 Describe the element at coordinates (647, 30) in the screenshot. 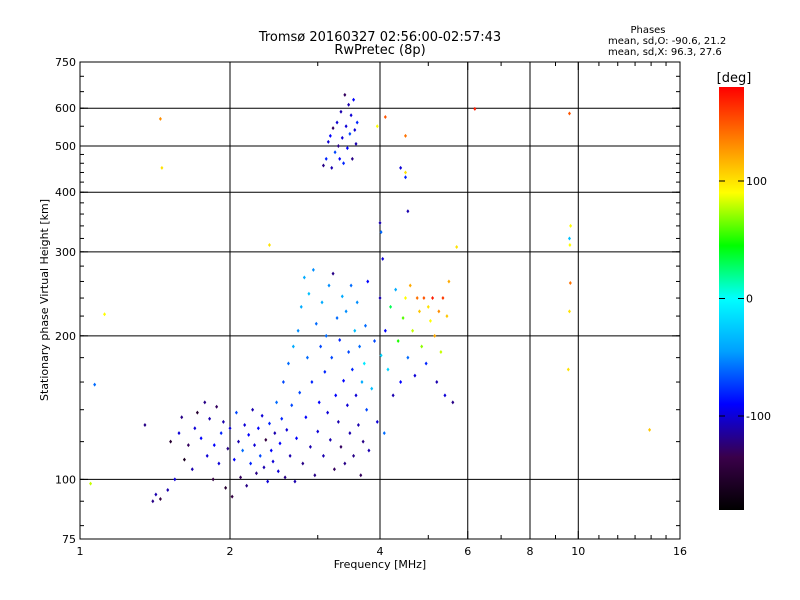

I see `stats-heading: Phases` at that location.